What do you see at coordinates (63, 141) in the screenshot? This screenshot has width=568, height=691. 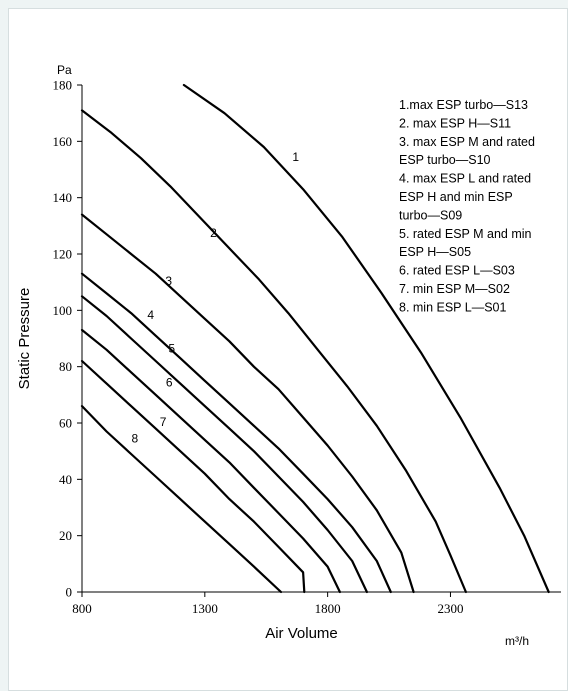 I see `y-tick-label: 160` at bounding box center [63, 141].